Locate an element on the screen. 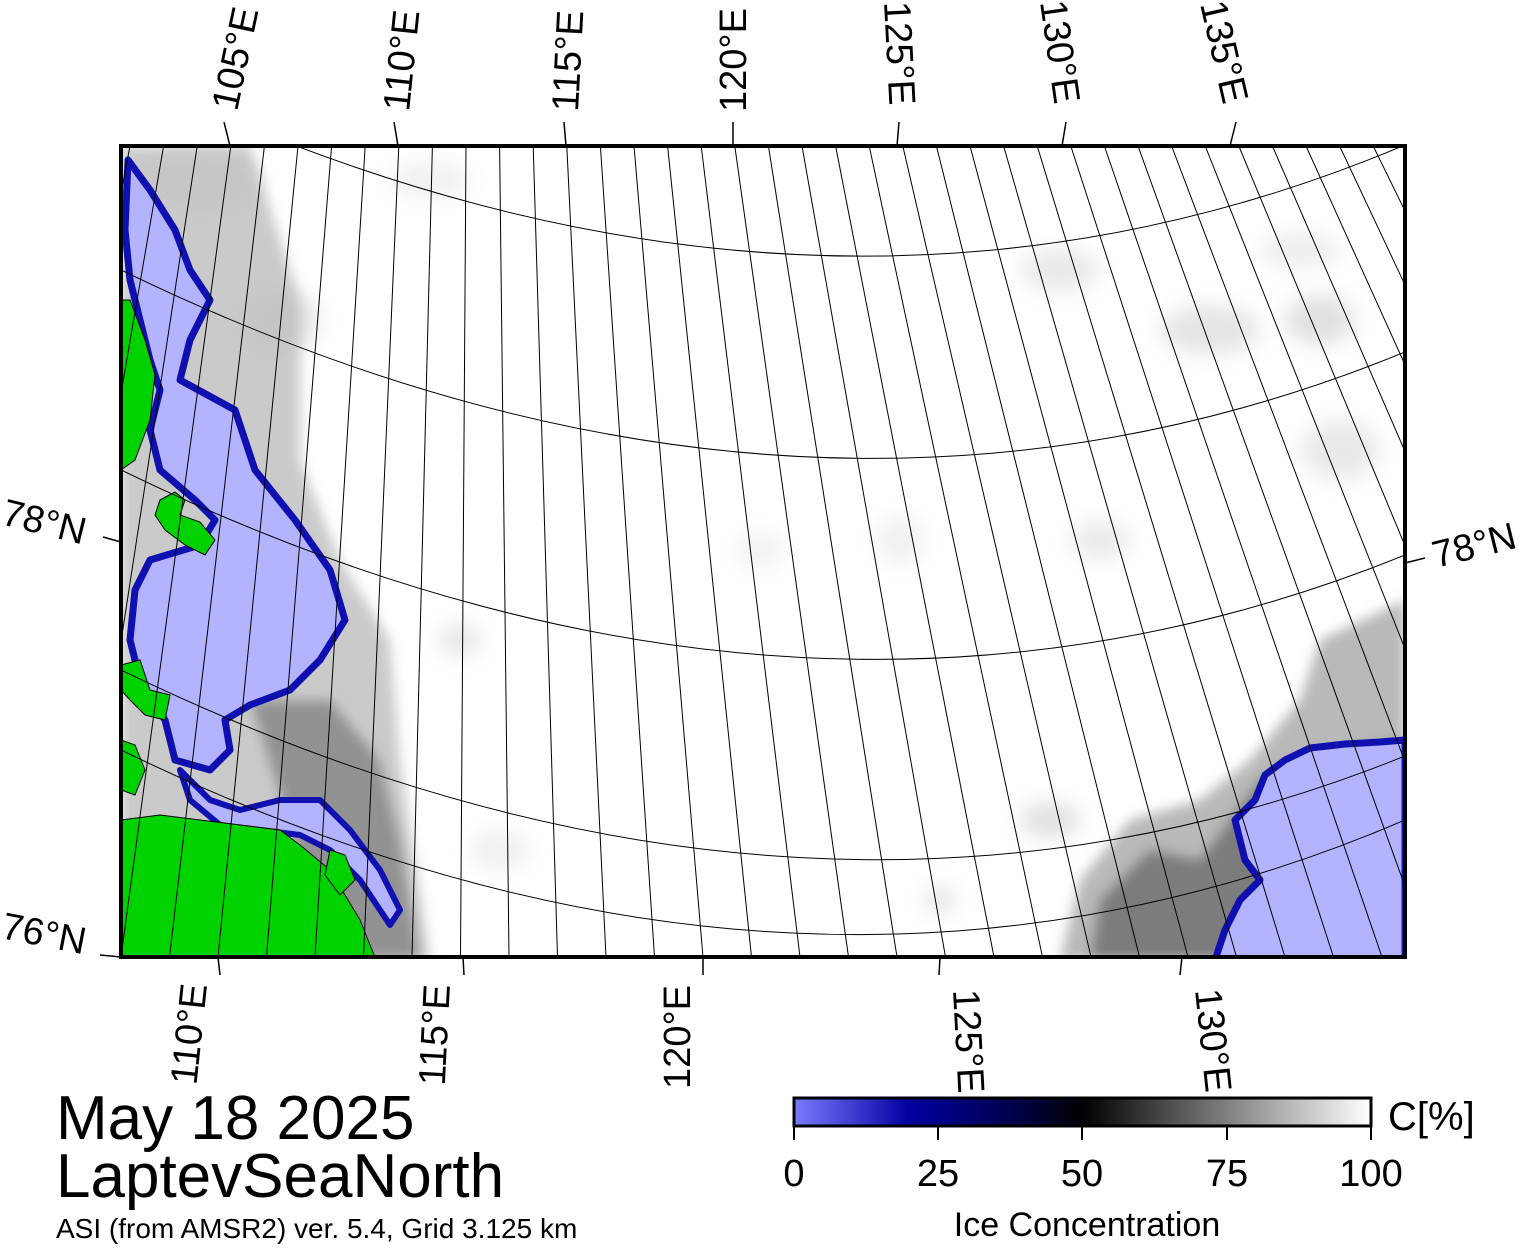 The height and width of the screenshot is (1250, 1528). top-lon-label: 130°E is located at coordinates (1059, 53).